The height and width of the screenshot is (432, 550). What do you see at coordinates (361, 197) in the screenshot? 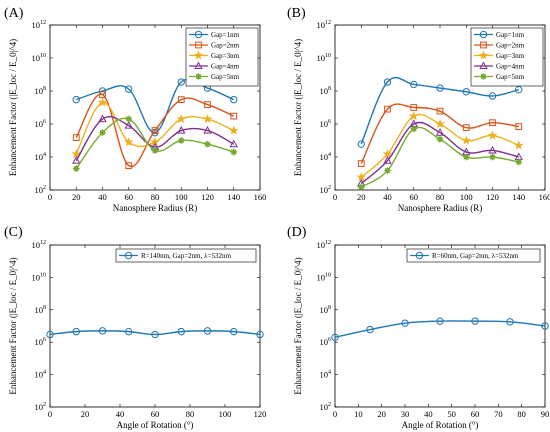
I see `x-tick-label: 20` at bounding box center [361, 197].